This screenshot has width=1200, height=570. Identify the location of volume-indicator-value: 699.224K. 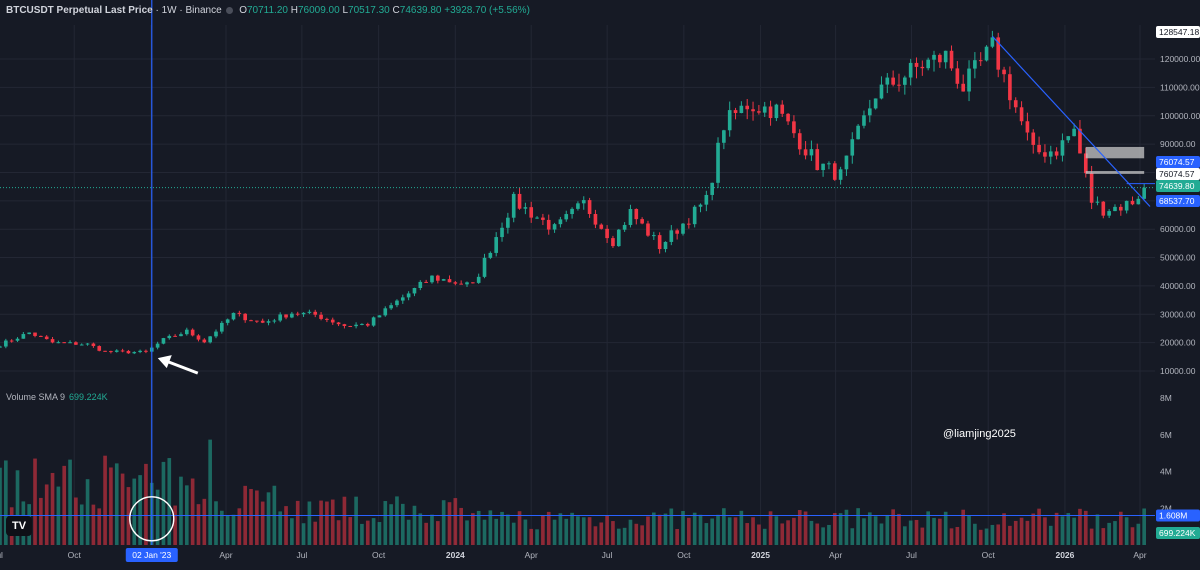
(88, 397).